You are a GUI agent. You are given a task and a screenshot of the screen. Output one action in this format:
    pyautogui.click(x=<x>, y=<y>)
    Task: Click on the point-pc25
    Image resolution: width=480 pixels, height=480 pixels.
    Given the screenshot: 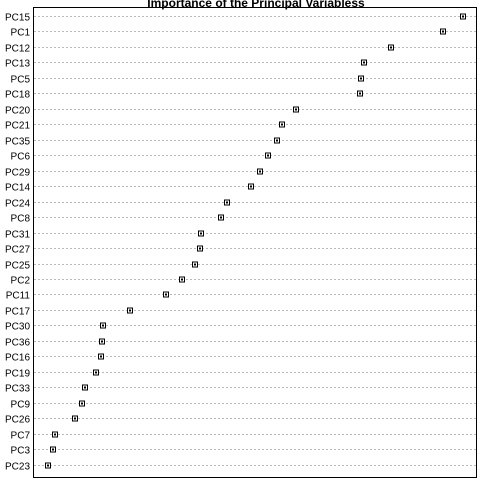 What is the action you would take?
    pyautogui.click(x=195, y=264)
    